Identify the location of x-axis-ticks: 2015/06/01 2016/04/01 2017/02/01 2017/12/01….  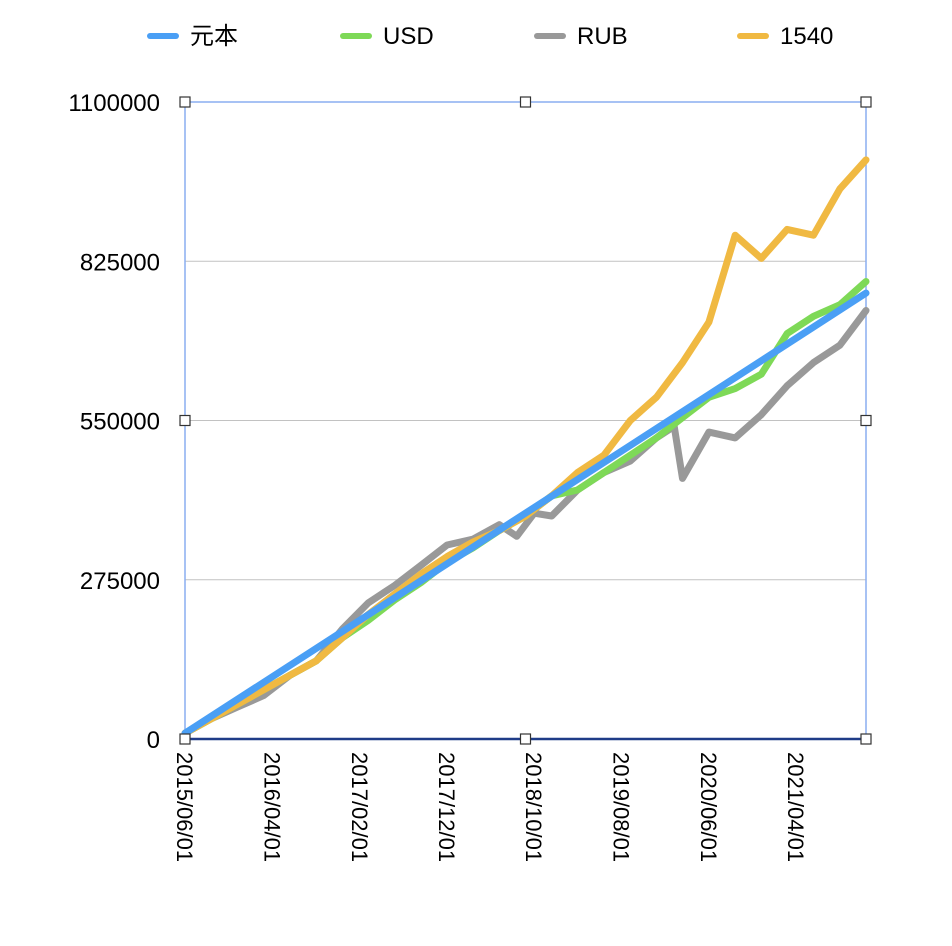
(490, 807).